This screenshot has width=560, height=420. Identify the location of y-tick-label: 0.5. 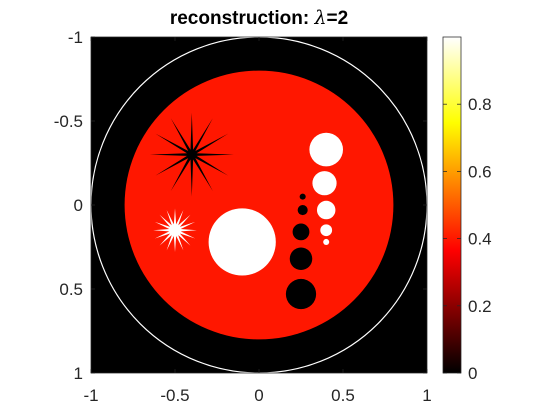
(71, 289).